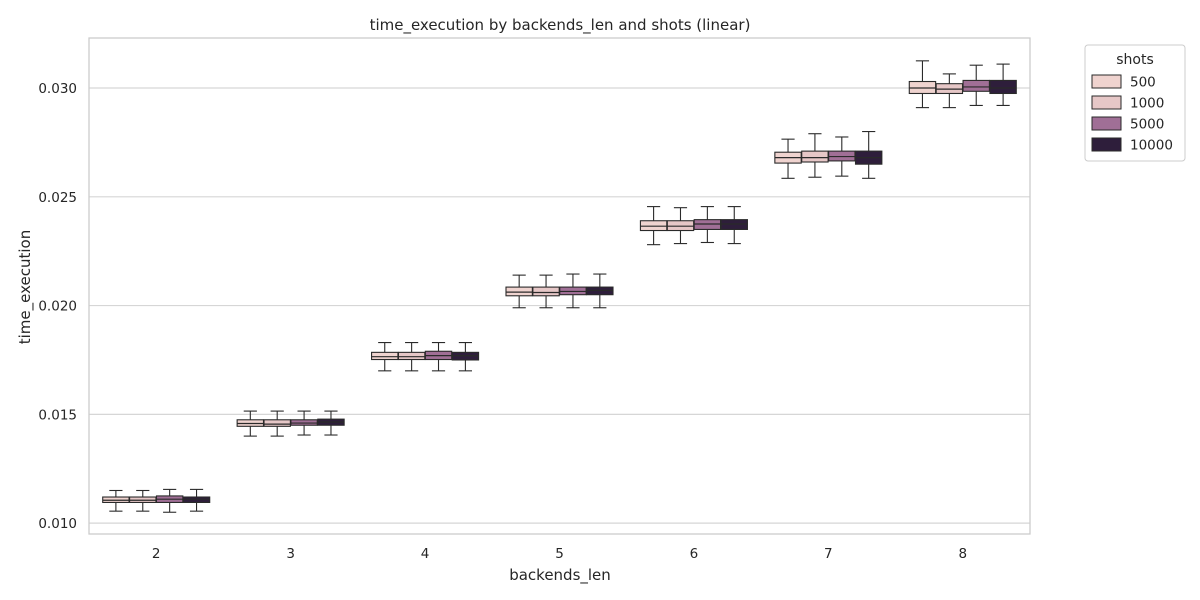  I want to click on legend-entry-label: 5000, so click(1147, 125).